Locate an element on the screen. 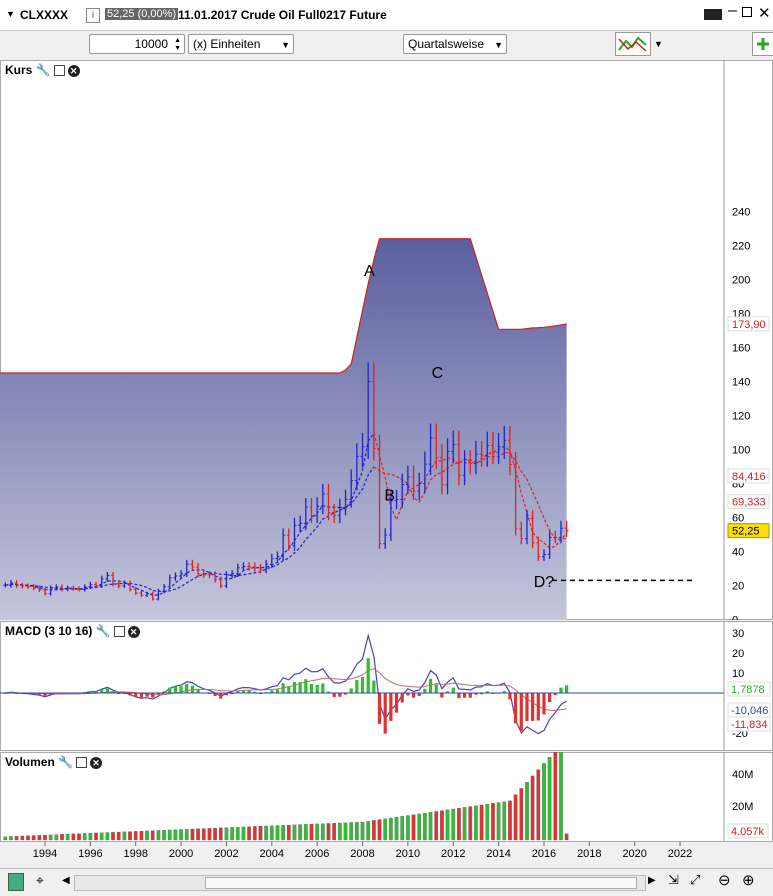 Image resolution: width=773 pixels, height=896 pixels. x-tick-label: 2010 is located at coordinates (408, 854).